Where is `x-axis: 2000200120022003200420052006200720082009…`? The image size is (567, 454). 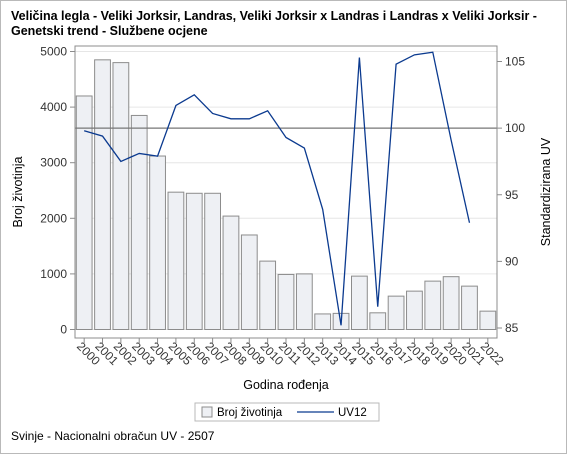 x-axis: 2000200120022003200420052006200720082009… is located at coordinates (290, 353).